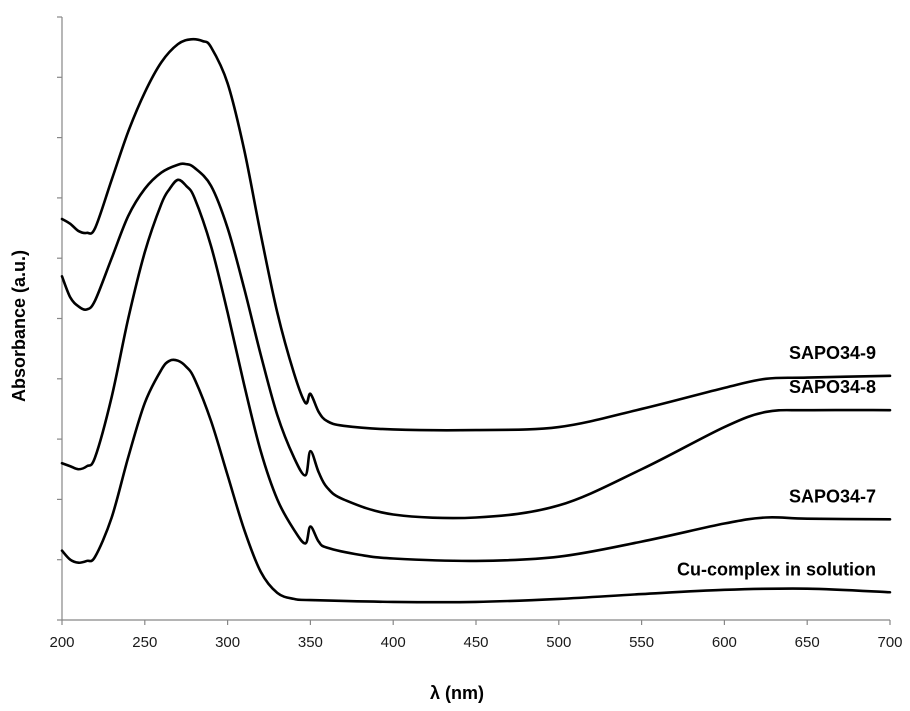 This screenshot has height=711, width=910. Describe the element at coordinates (61, 642) in the screenshot. I see `x-tick-label: 200` at that location.